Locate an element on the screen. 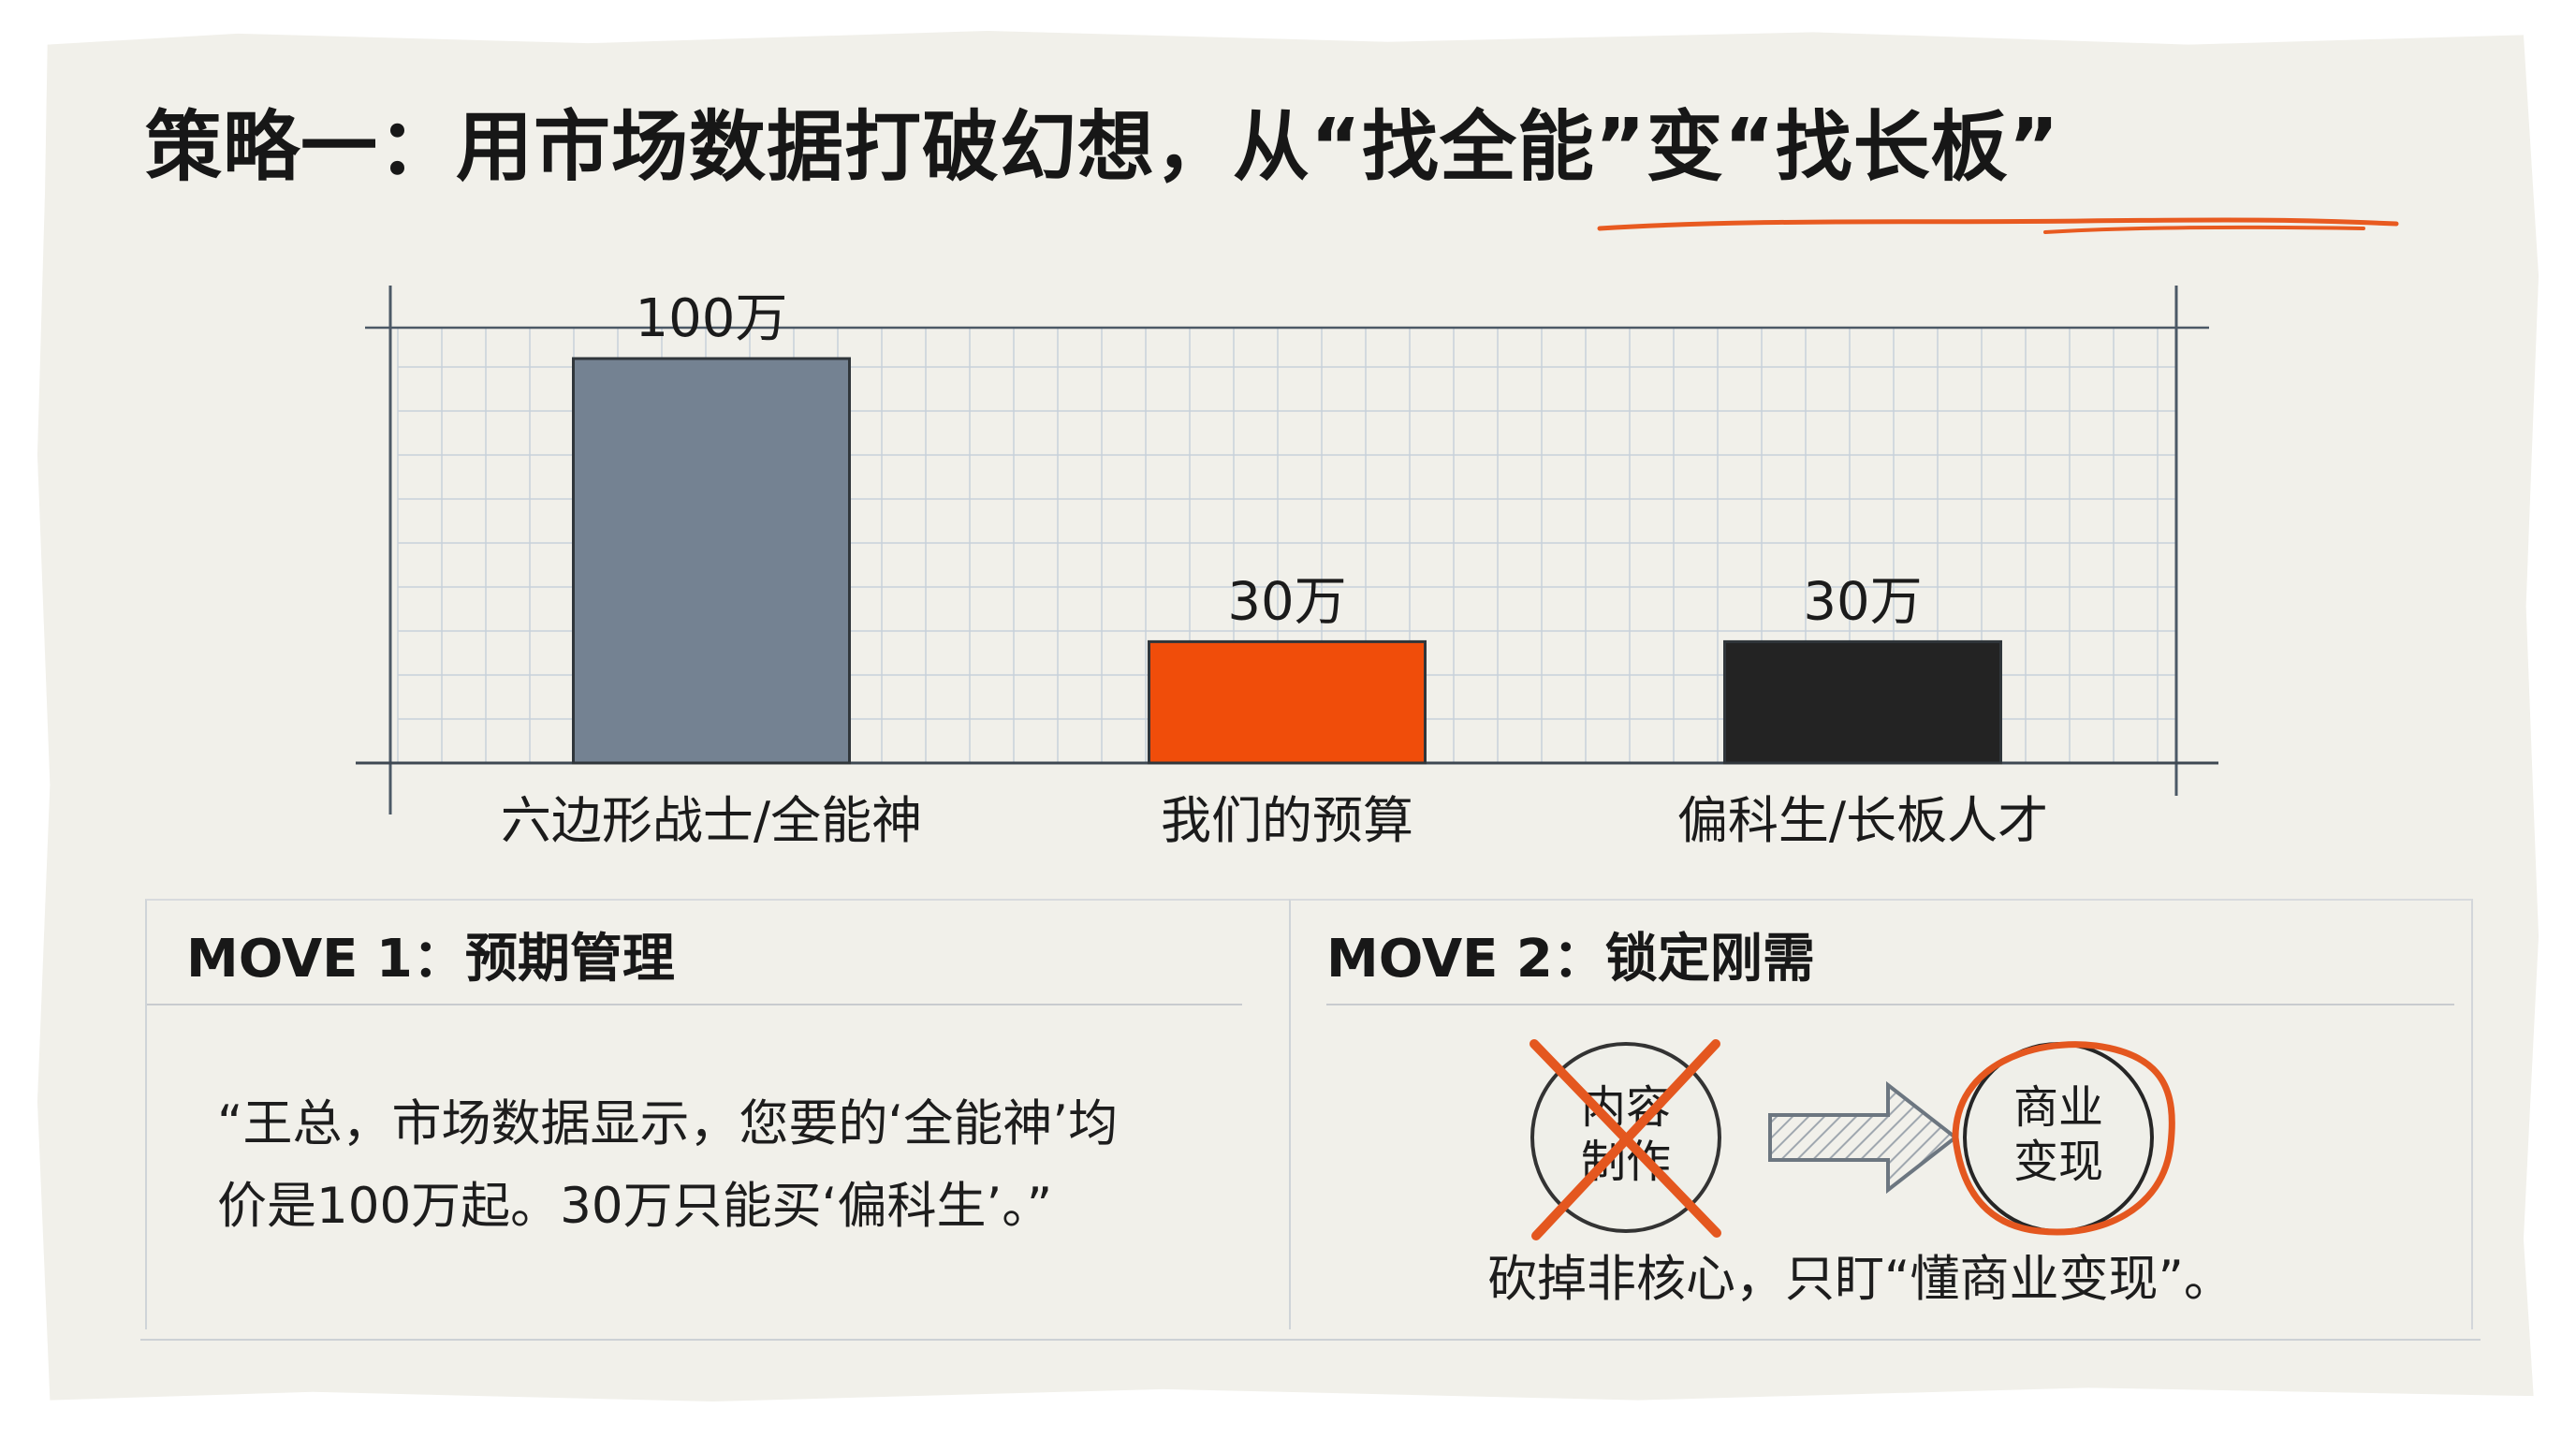 This screenshot has width=2576, height=1438. crossed-content-production: 内容 制作 is located at coordinates (1625, 1139).